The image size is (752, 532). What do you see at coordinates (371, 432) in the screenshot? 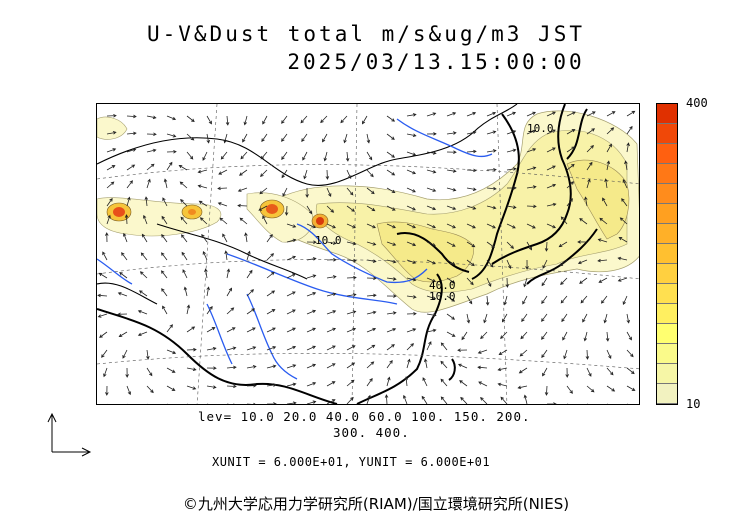
I see `contour-levels-line2: 300. 400.` at bounding box center [371, 432].